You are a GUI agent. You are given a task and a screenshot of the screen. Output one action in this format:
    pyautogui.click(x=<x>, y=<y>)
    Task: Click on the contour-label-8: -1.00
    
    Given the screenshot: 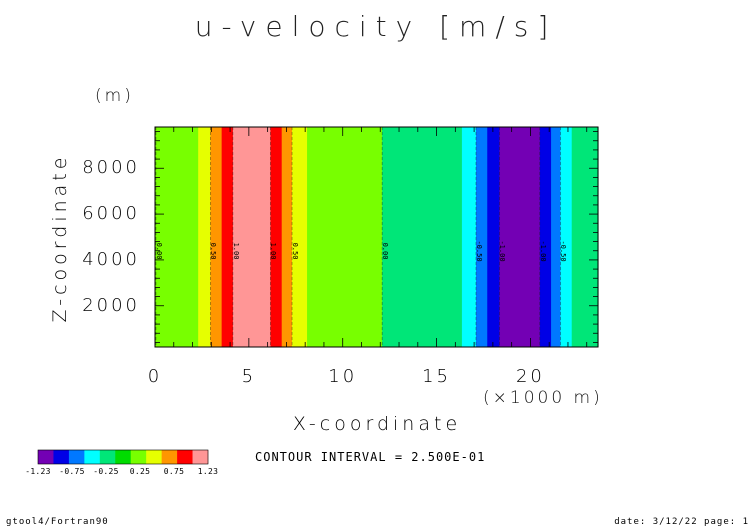 What is the action you would take?
    pyautogui.click(x=542, y=251)
    